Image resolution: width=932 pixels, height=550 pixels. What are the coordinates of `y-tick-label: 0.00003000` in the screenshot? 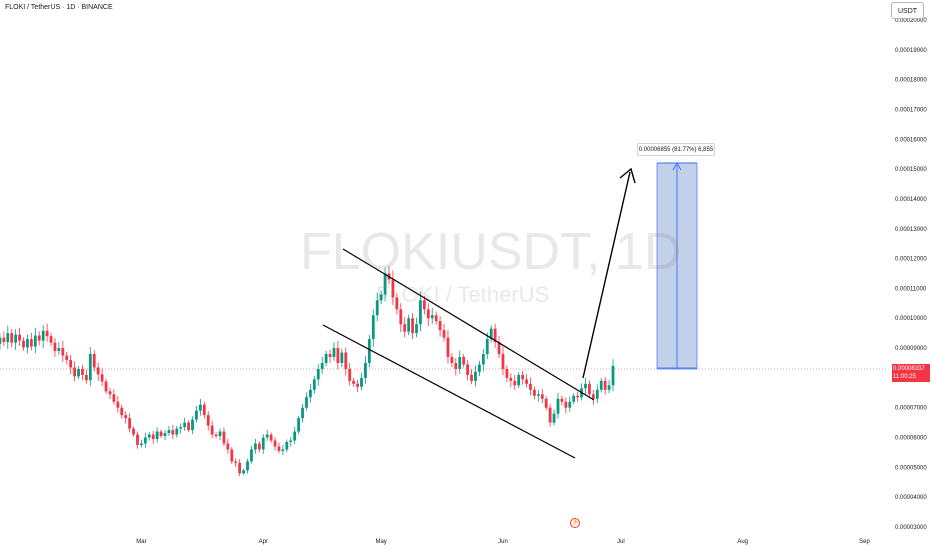 It's located at (911, 528).